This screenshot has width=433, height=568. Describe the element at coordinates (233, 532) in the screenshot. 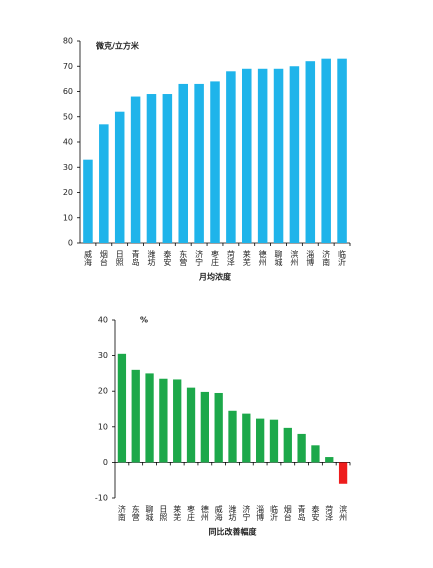

I see `x-axis-title: 同比改善幅度` at that location.